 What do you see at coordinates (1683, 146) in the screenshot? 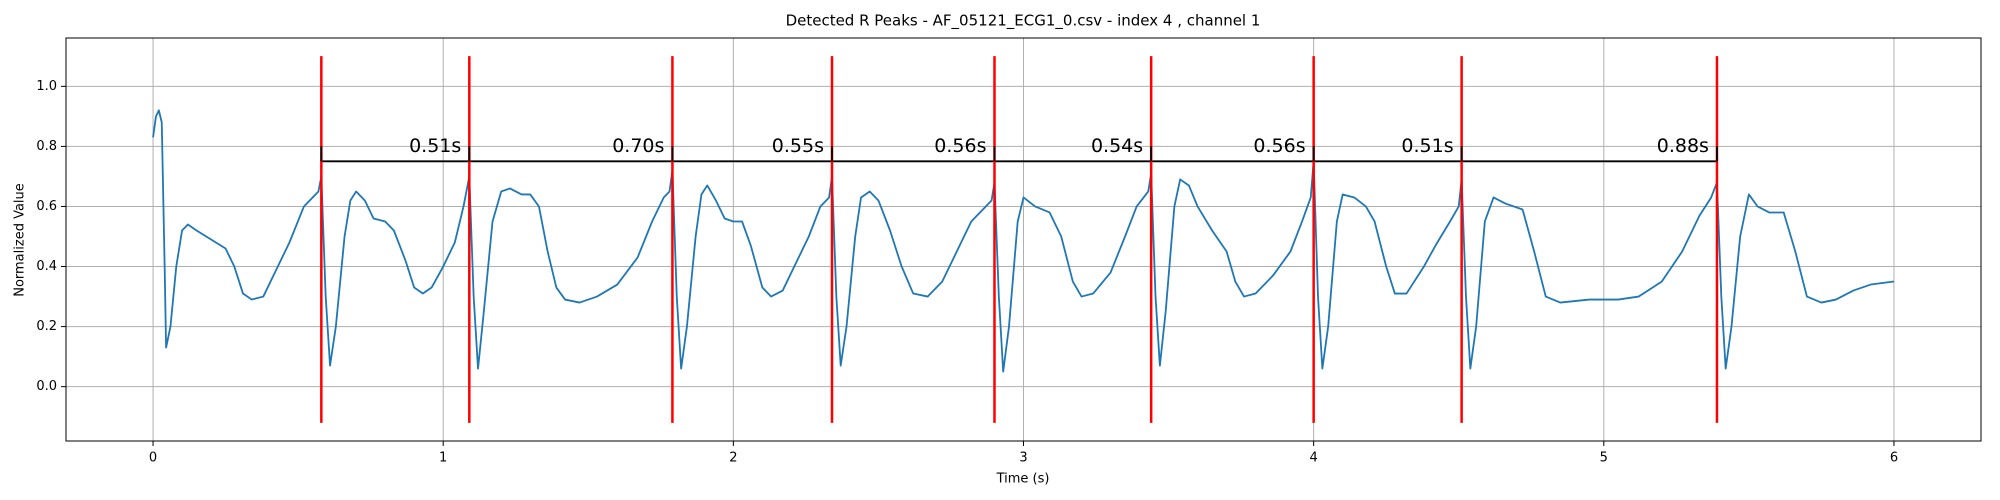
I see `interval-label: 0.88s` at bounding box center [1683, 146].